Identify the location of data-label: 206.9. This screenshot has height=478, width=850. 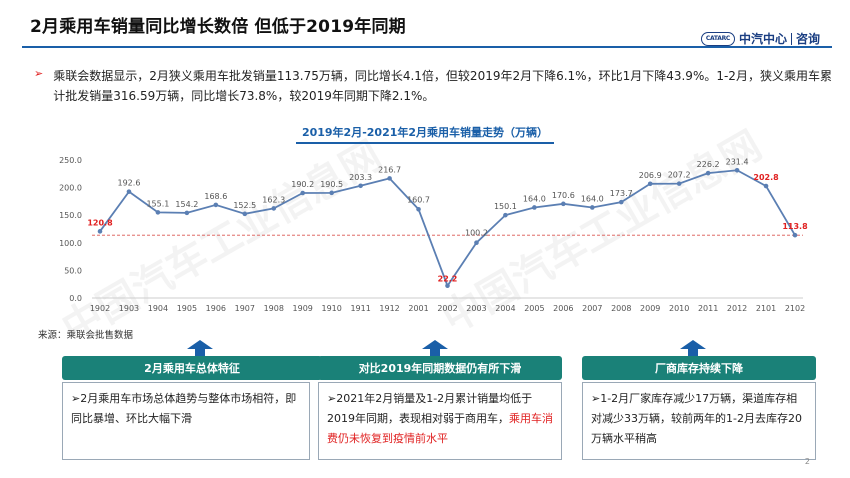
(650, 175).